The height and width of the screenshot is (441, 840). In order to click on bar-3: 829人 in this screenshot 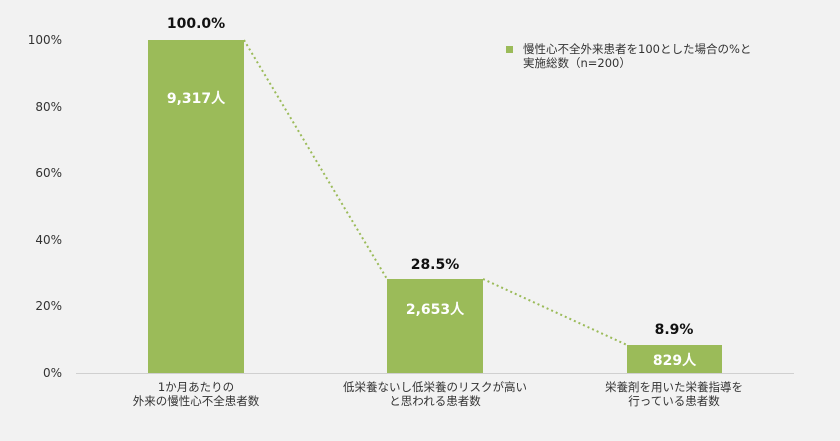, I will do `click(674, 359)`.